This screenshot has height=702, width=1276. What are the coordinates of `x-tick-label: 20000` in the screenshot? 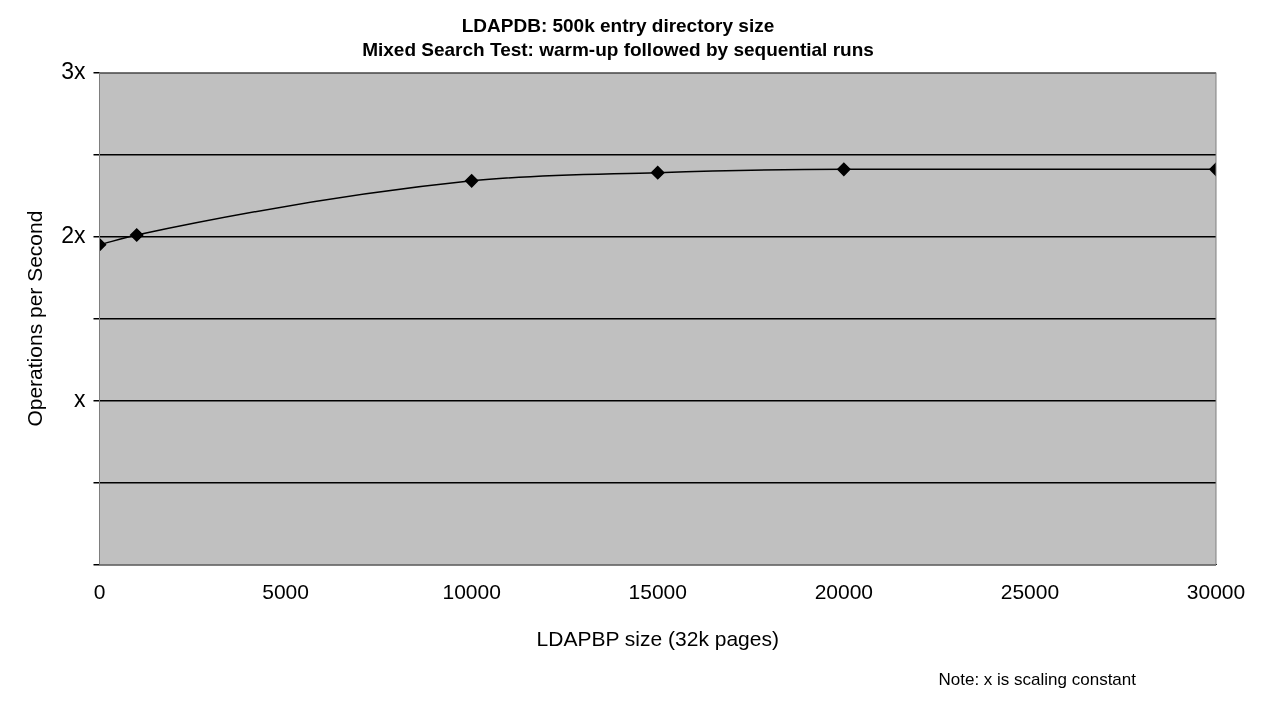 It's located at (844, 591).